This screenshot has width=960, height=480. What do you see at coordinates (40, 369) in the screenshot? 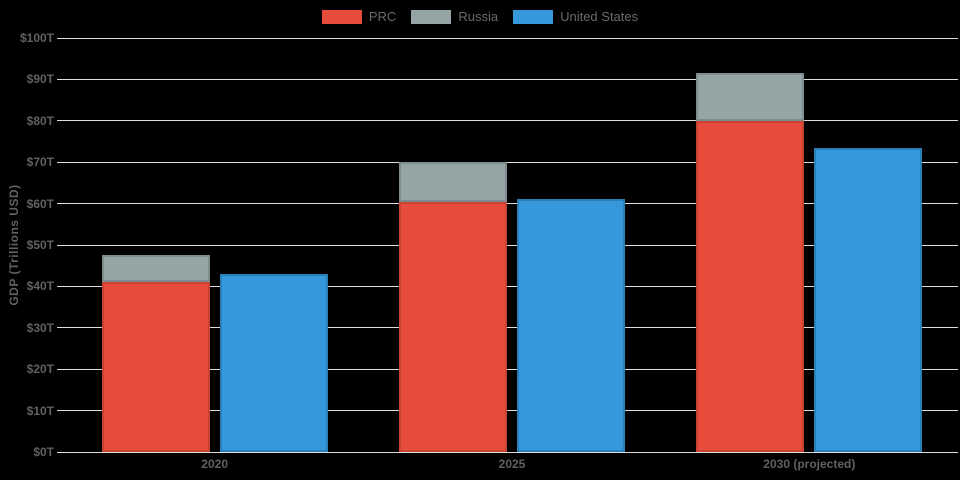
I see `y-tick-label: $20T` at bounding box center [40, 369].